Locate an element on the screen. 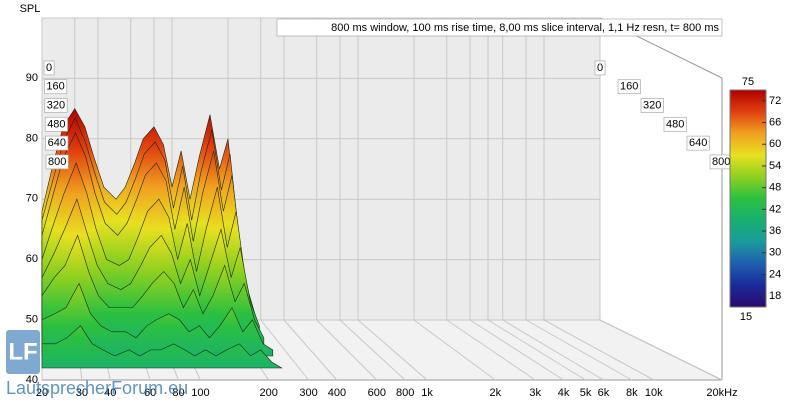  x-tick-label: 5k is located at coordinates (586, 393).